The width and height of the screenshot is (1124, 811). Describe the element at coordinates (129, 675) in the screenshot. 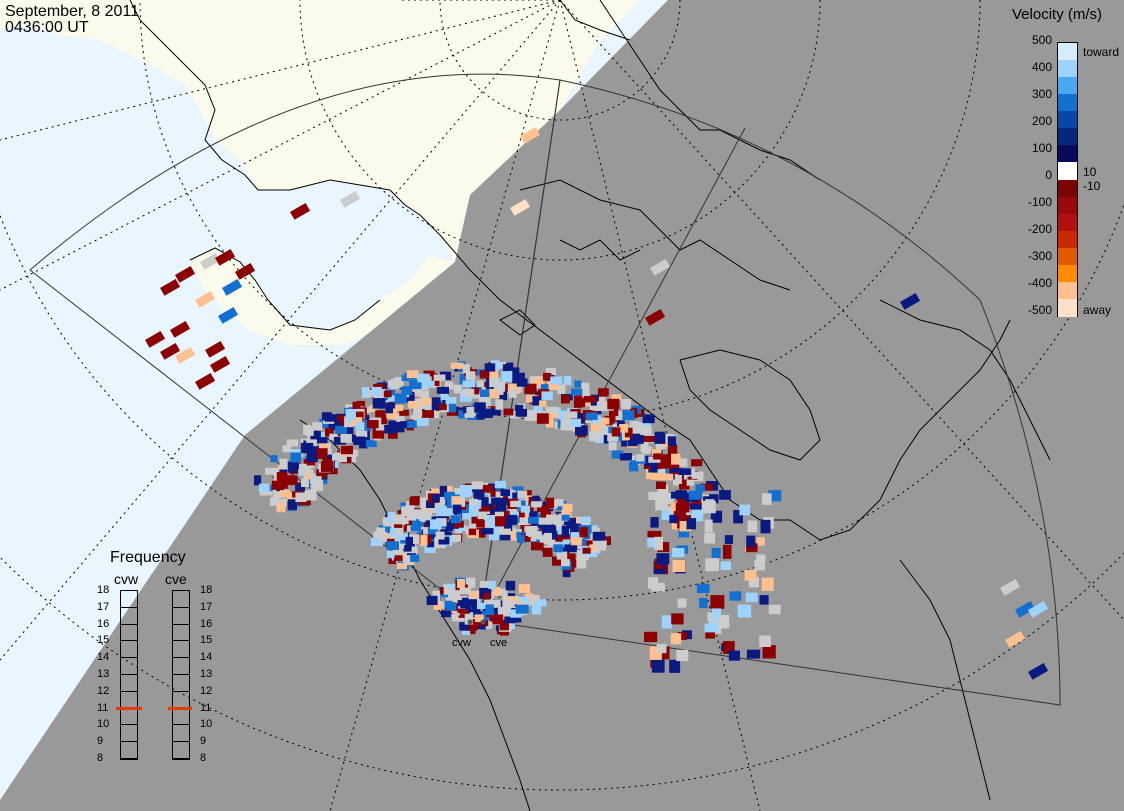

I see `freq-box-cvw` at that location.